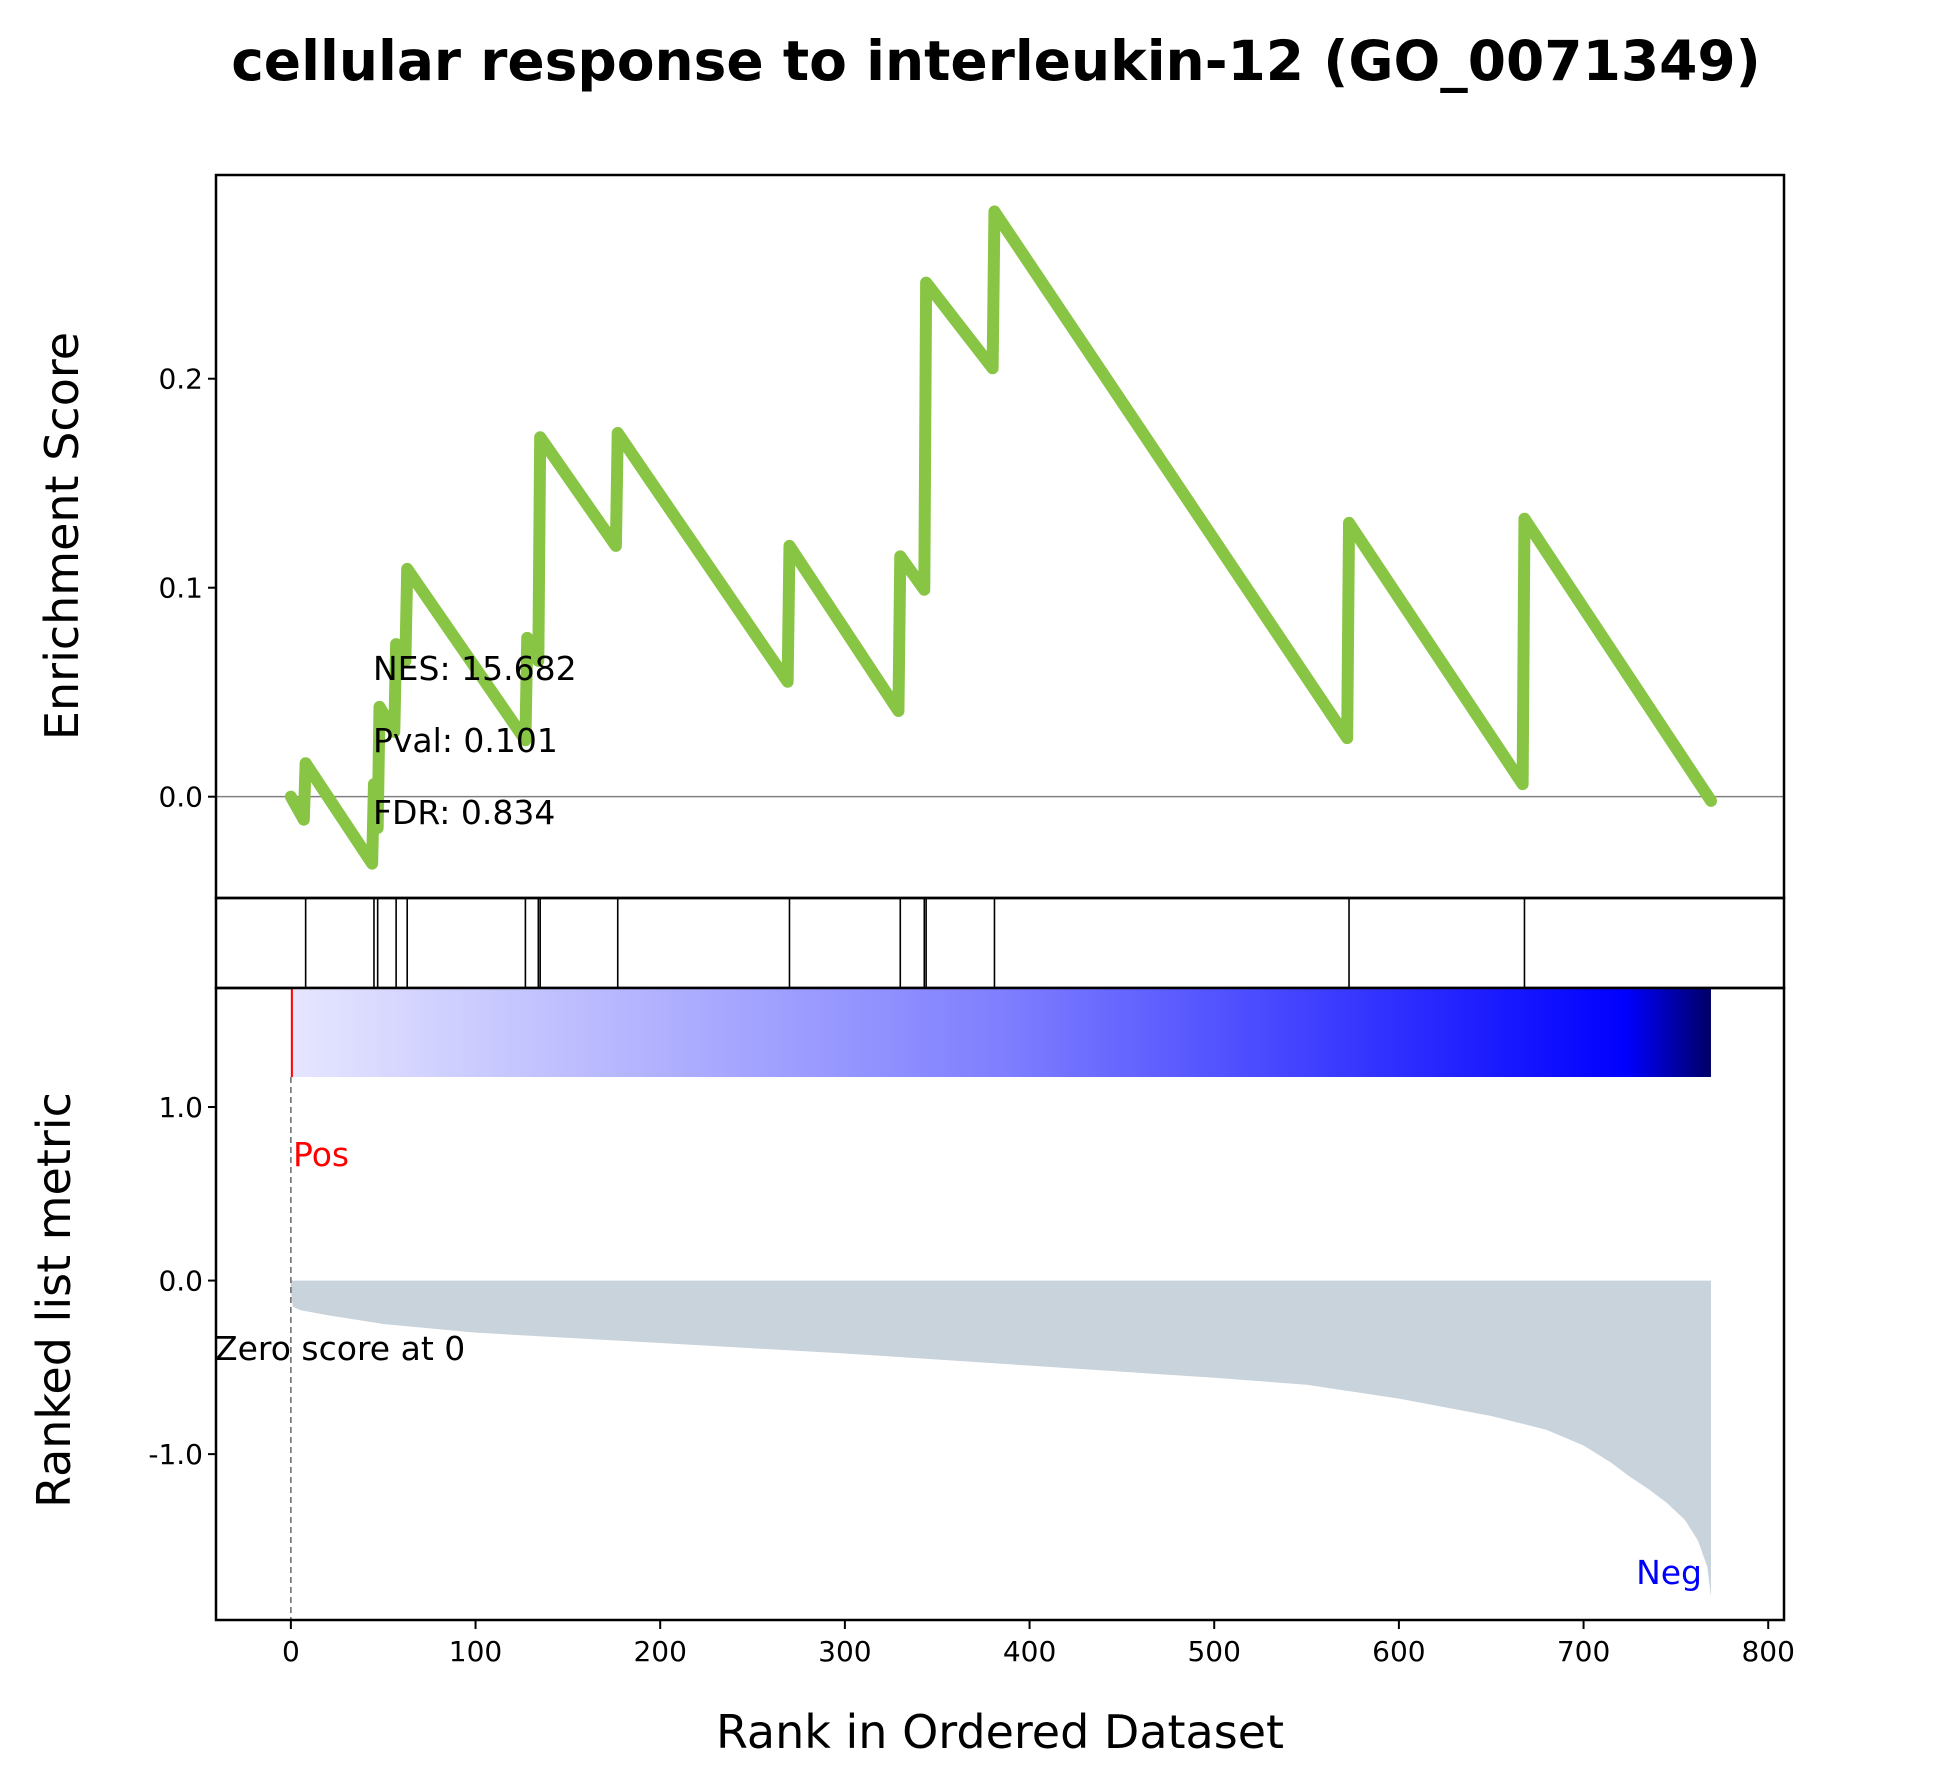 This screenshot has width=1951, height=1788. Describe the element at coordinates (175, 1454) in the screenshot. I see `rank-y-tick-label: -1.0` at that location.